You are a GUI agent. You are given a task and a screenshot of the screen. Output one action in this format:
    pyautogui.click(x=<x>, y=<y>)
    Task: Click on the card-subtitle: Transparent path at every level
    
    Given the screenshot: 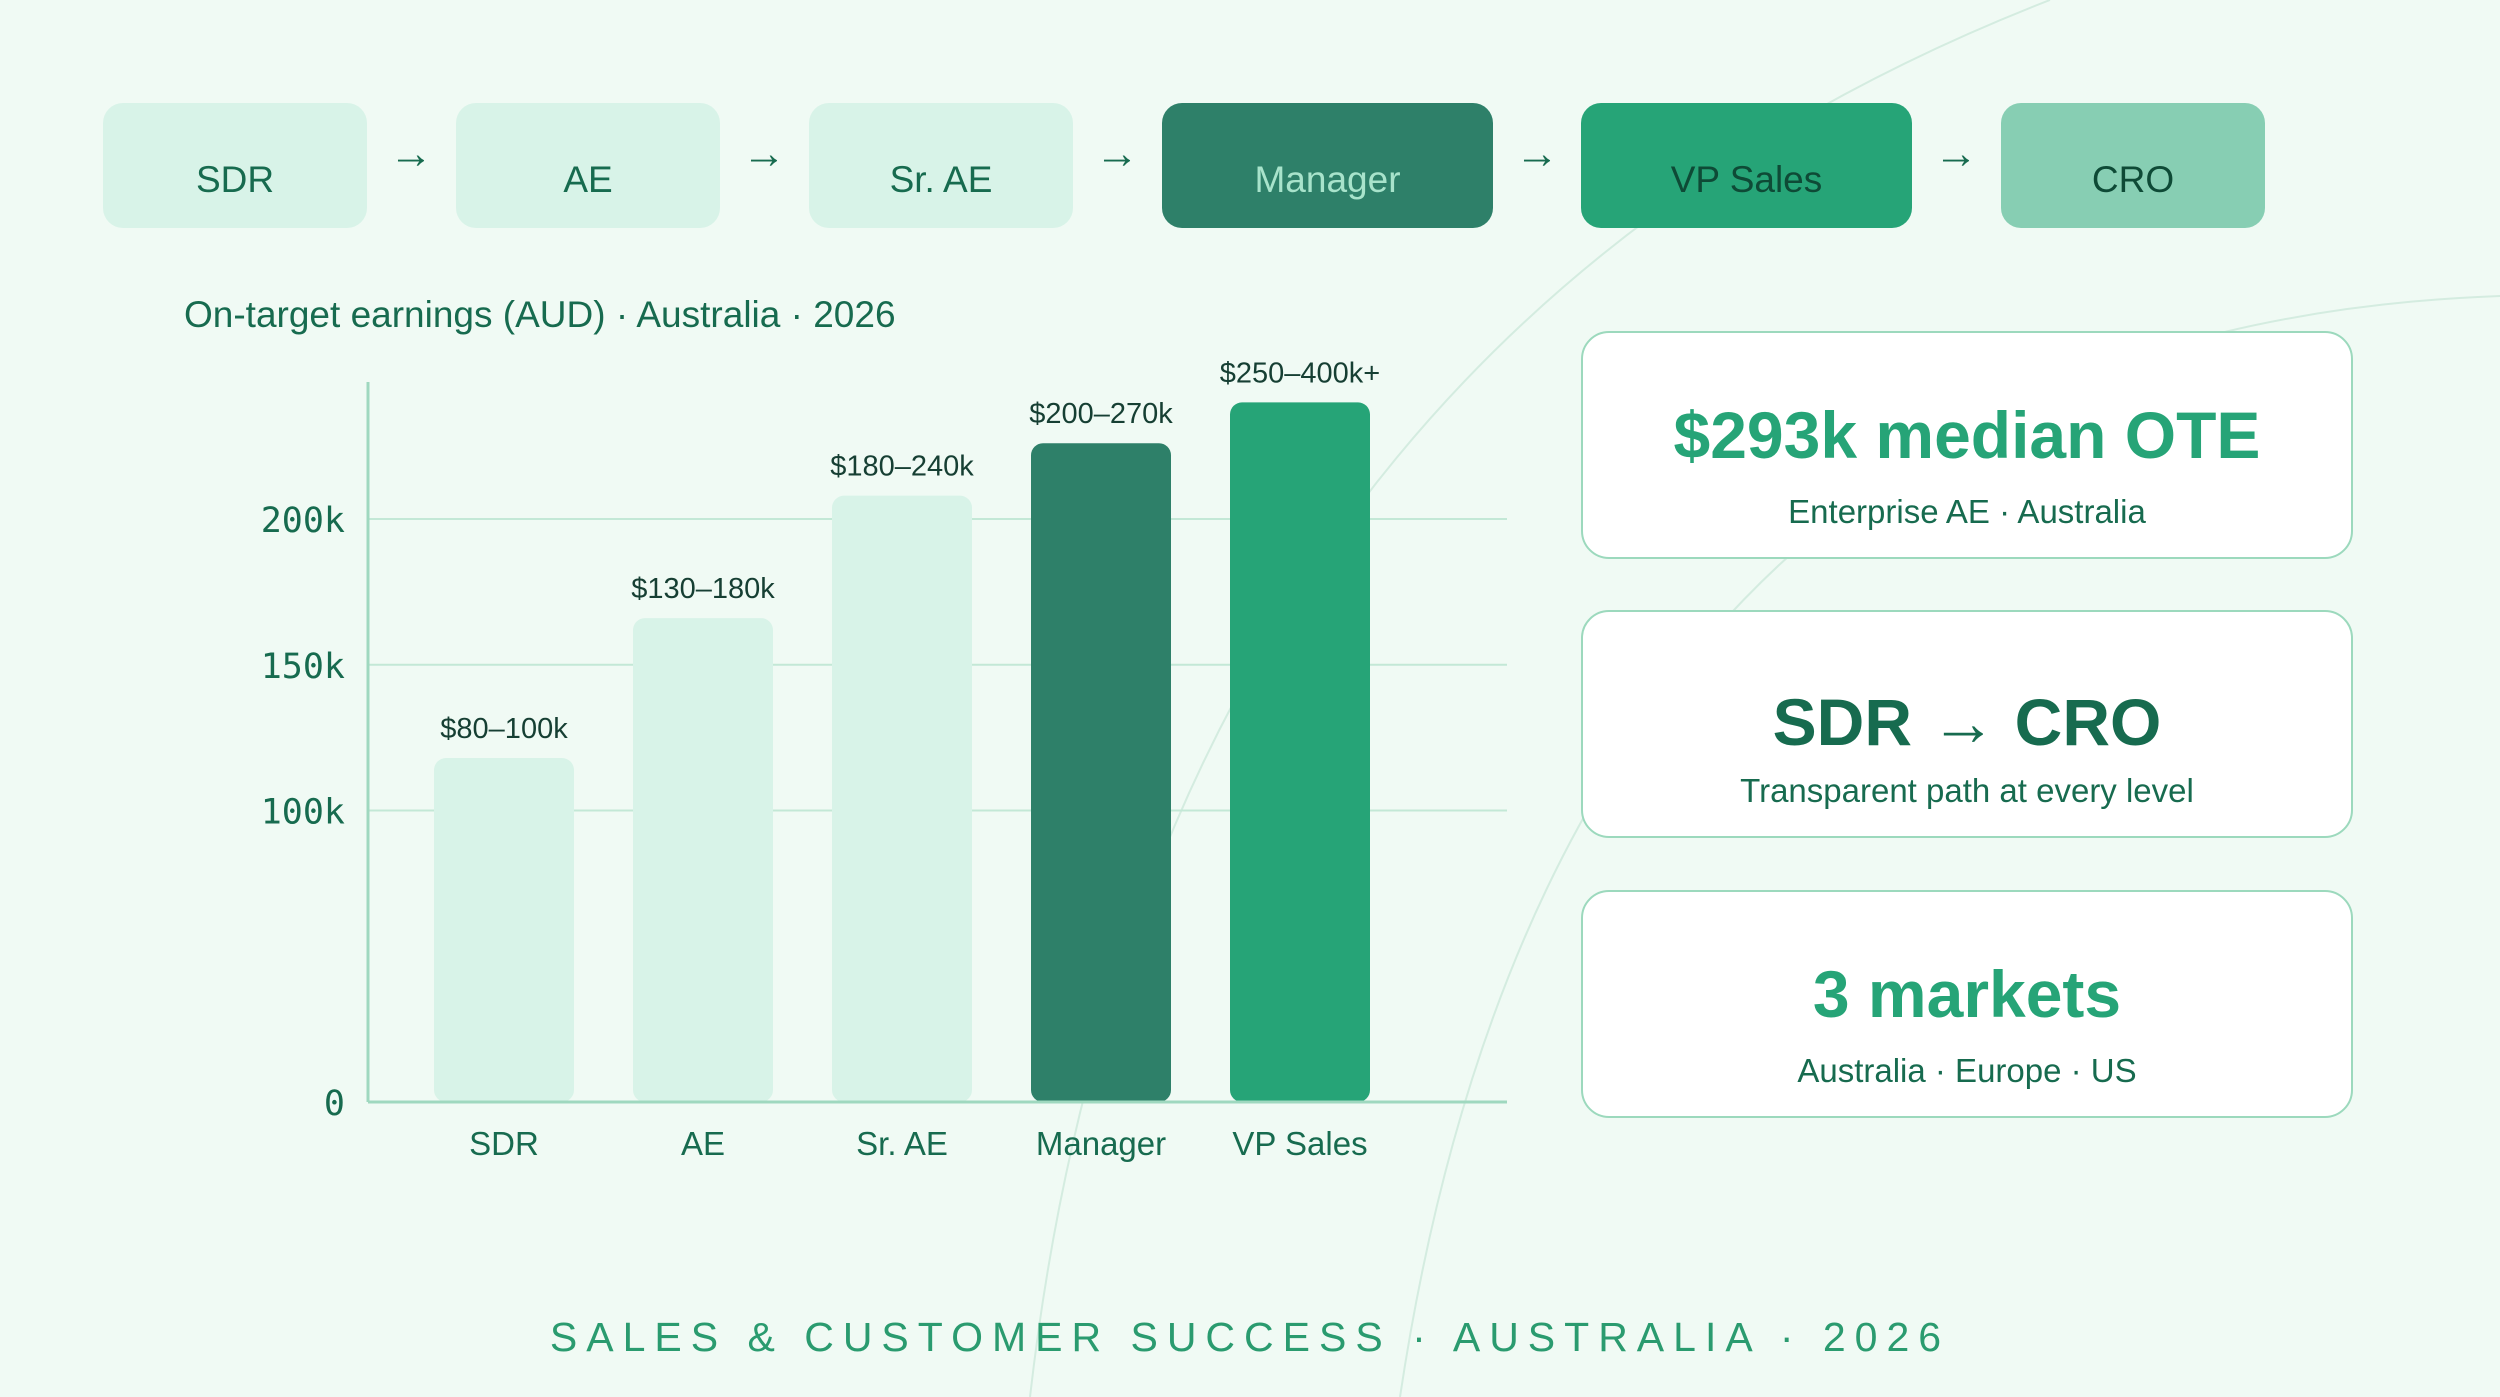 What is the action you would take?
    pyautogui.click(x=1967, y=790)
    